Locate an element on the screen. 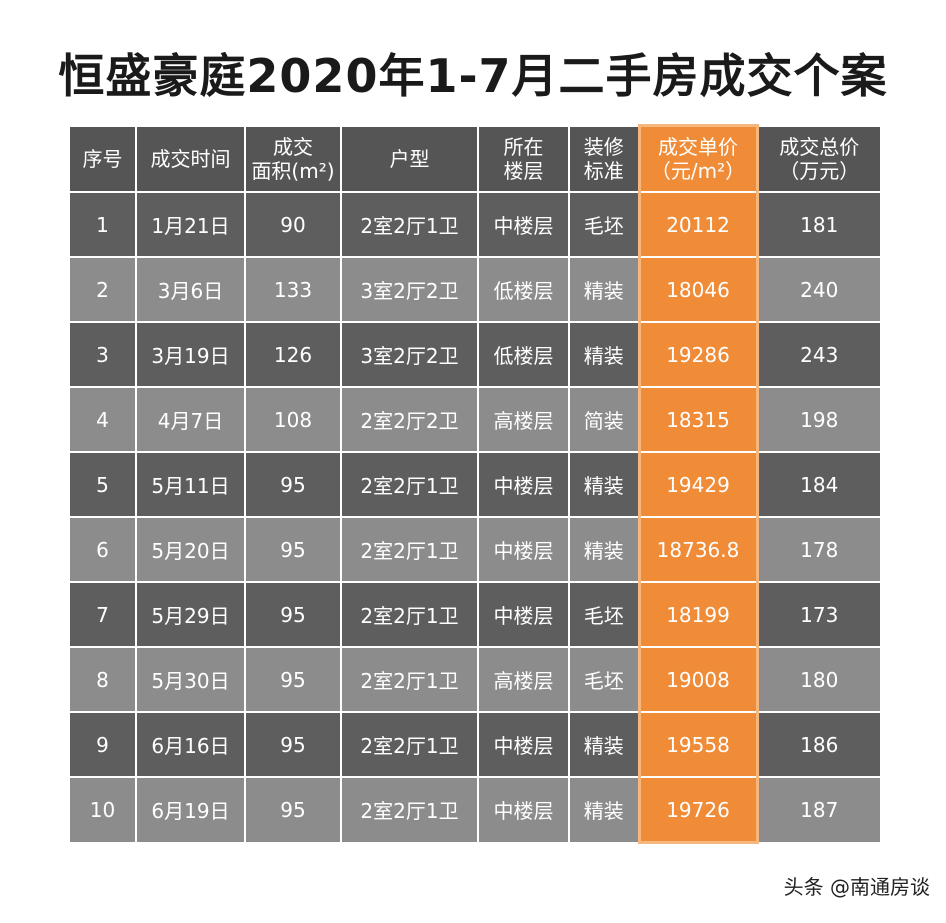 The width and height of the screenshot is (946, 923). table-row: 3 3月19日 126 3室2厅2卫 低楼层 精装 19286 243 is located at coordinates (475, 354).